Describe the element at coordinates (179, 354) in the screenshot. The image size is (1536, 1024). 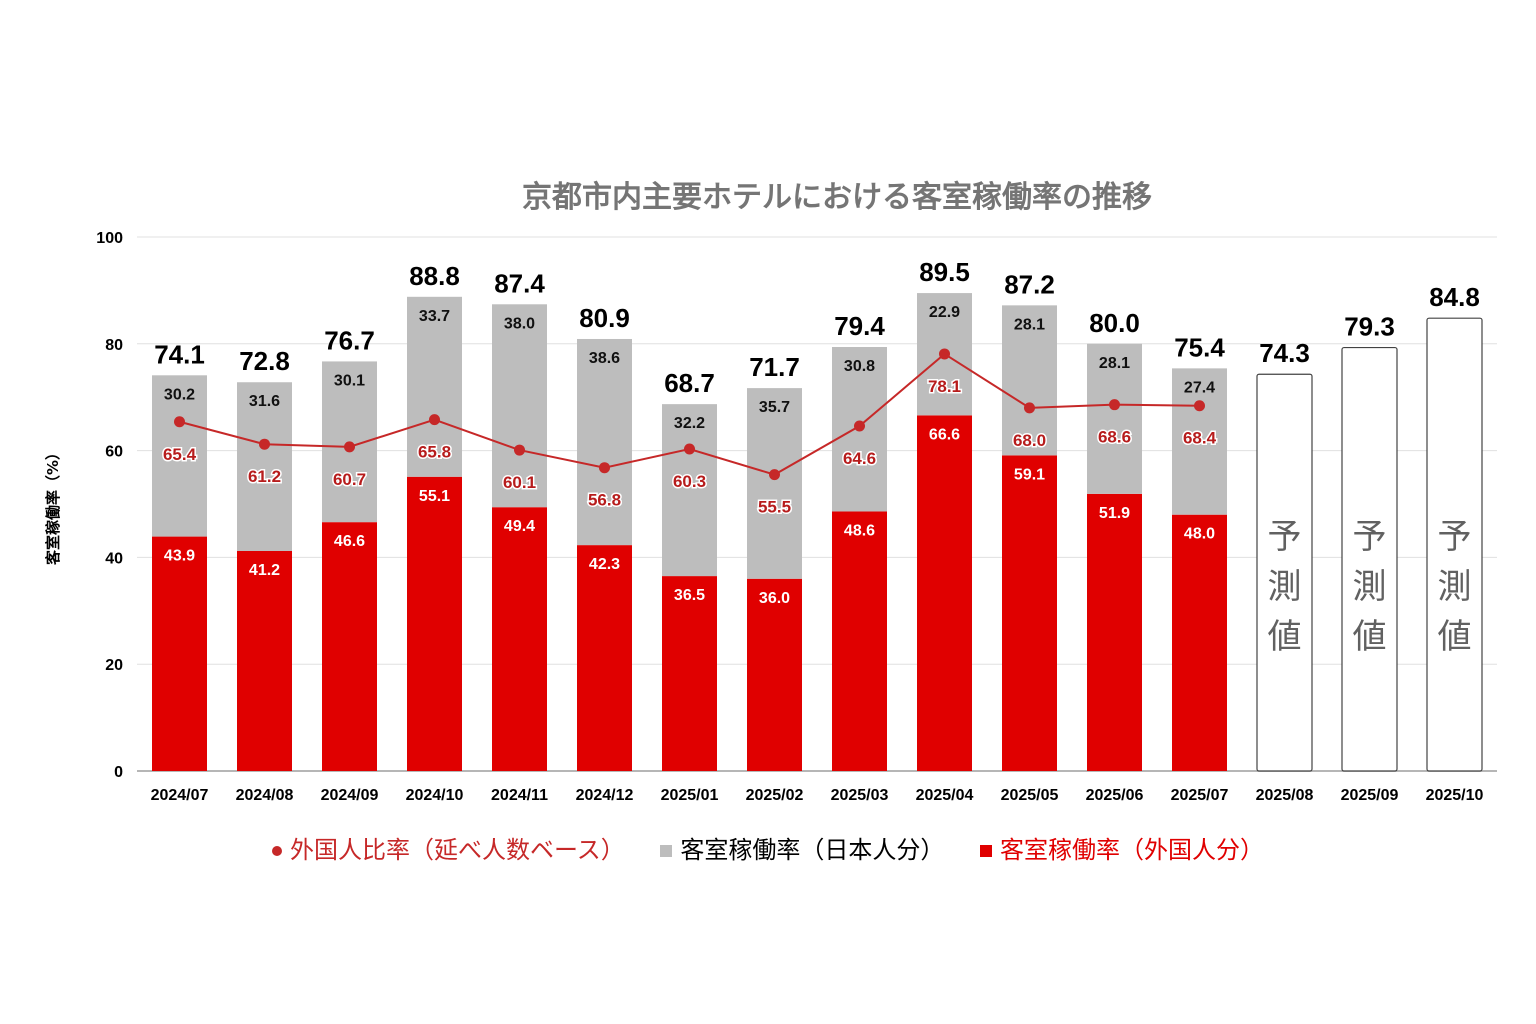
I see `label-total: 74.1` at that location.